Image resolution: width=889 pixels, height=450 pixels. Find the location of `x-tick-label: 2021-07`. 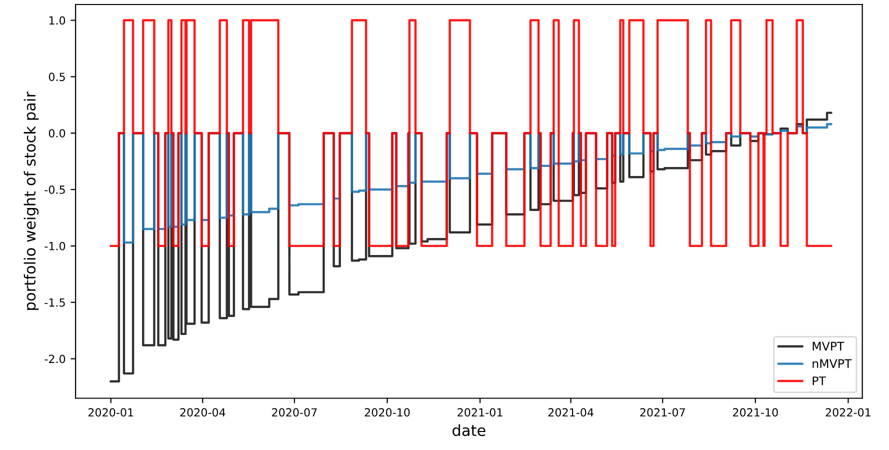

x-tick-label: 2021-07 is located at coordinates (662, 412).